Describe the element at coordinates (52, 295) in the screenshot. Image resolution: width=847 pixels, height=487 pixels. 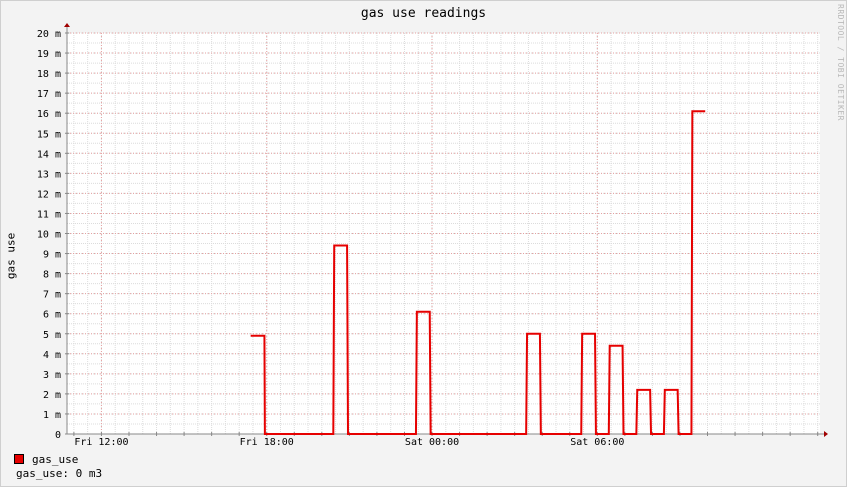
I see `y-tick-label: 7 m` at that location.